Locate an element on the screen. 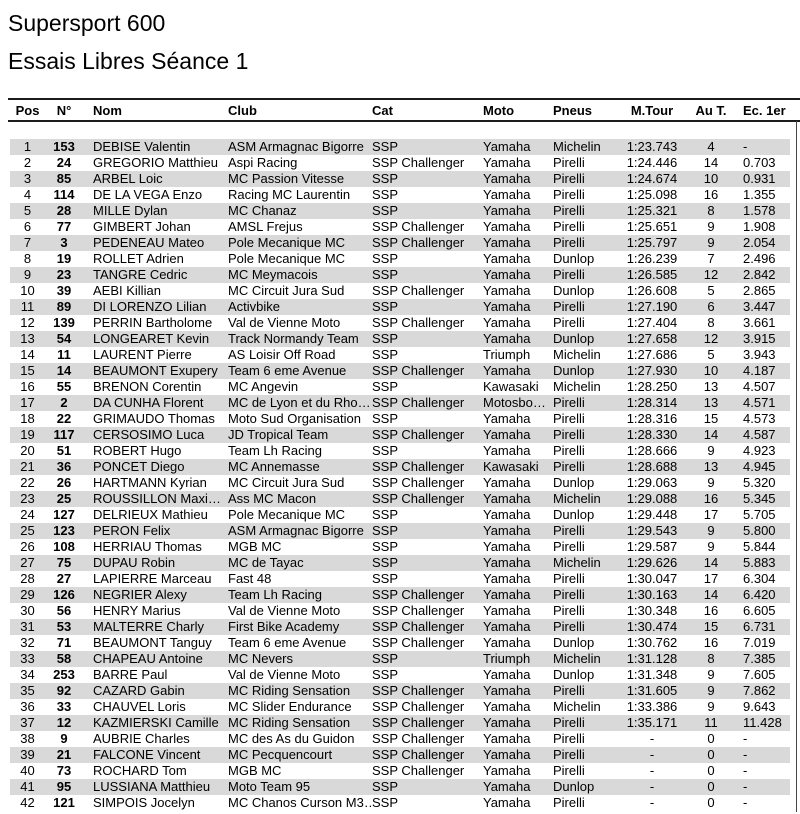 The height and width of the screenshot is (814, 800). cell-pos: 22 is located at coordinates (27, 482).